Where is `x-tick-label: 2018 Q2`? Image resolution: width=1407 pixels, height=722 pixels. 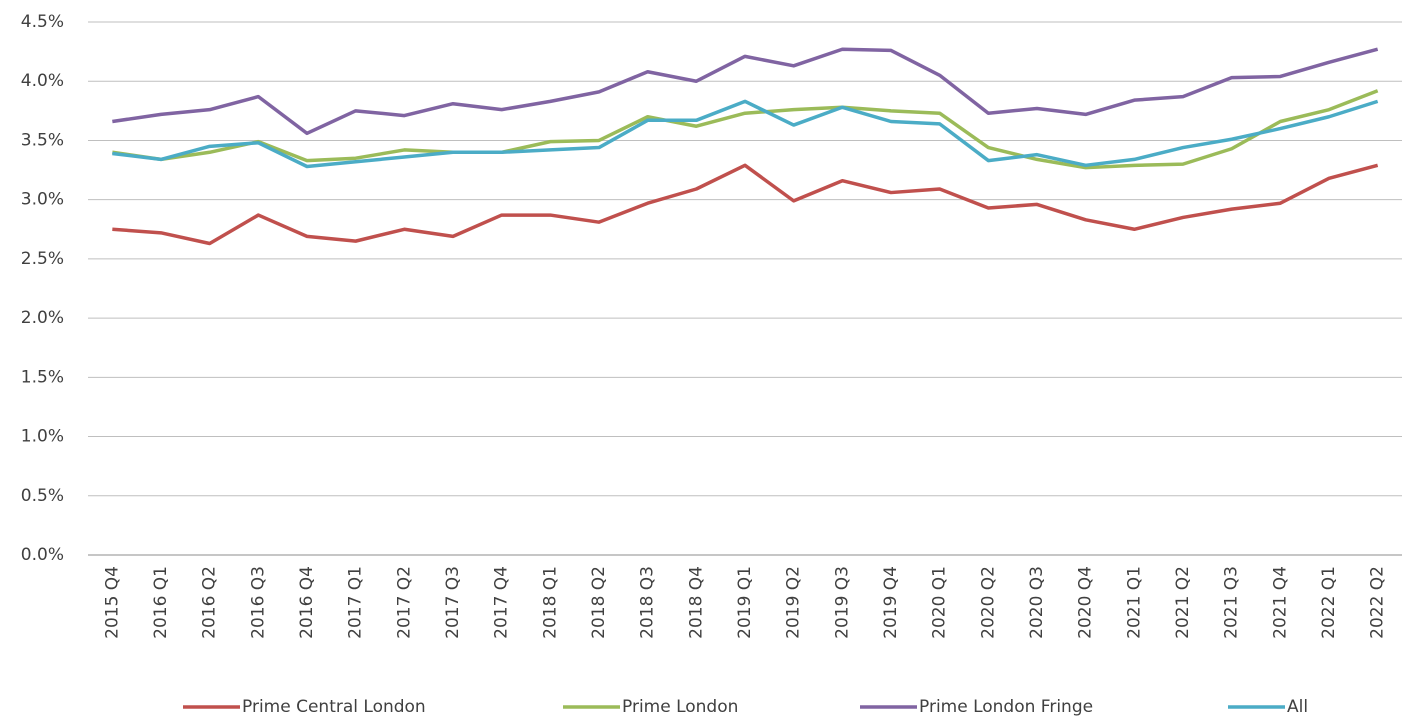
x-tick-label: 2018 Q2 is located at coordinates (599, 602).